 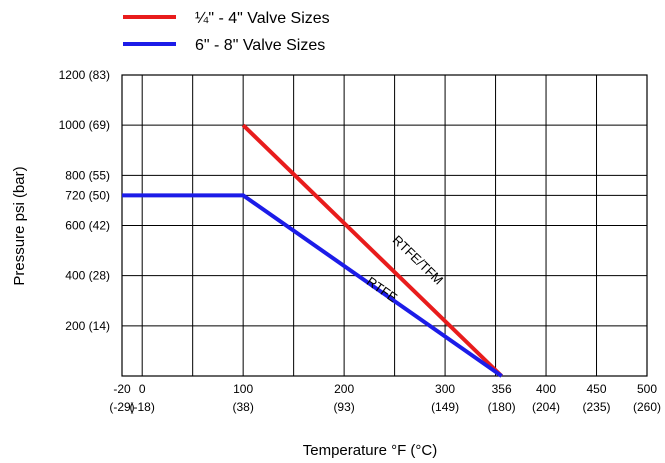 What do you see at coordinates (260, 45) in the screenshot?
I see `legend-label-2: 6" - 8" Valve Sizes` at bounding box center [260, 45].